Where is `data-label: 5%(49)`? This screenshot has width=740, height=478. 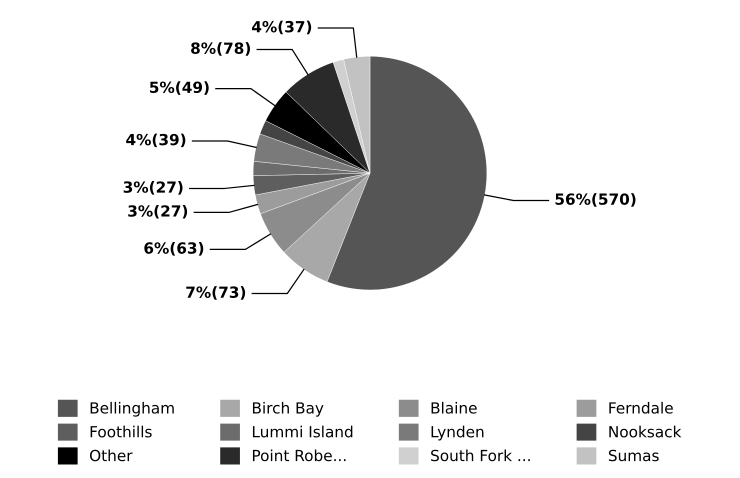
data-label: 5%(49) is located at coordinates (179, 88).